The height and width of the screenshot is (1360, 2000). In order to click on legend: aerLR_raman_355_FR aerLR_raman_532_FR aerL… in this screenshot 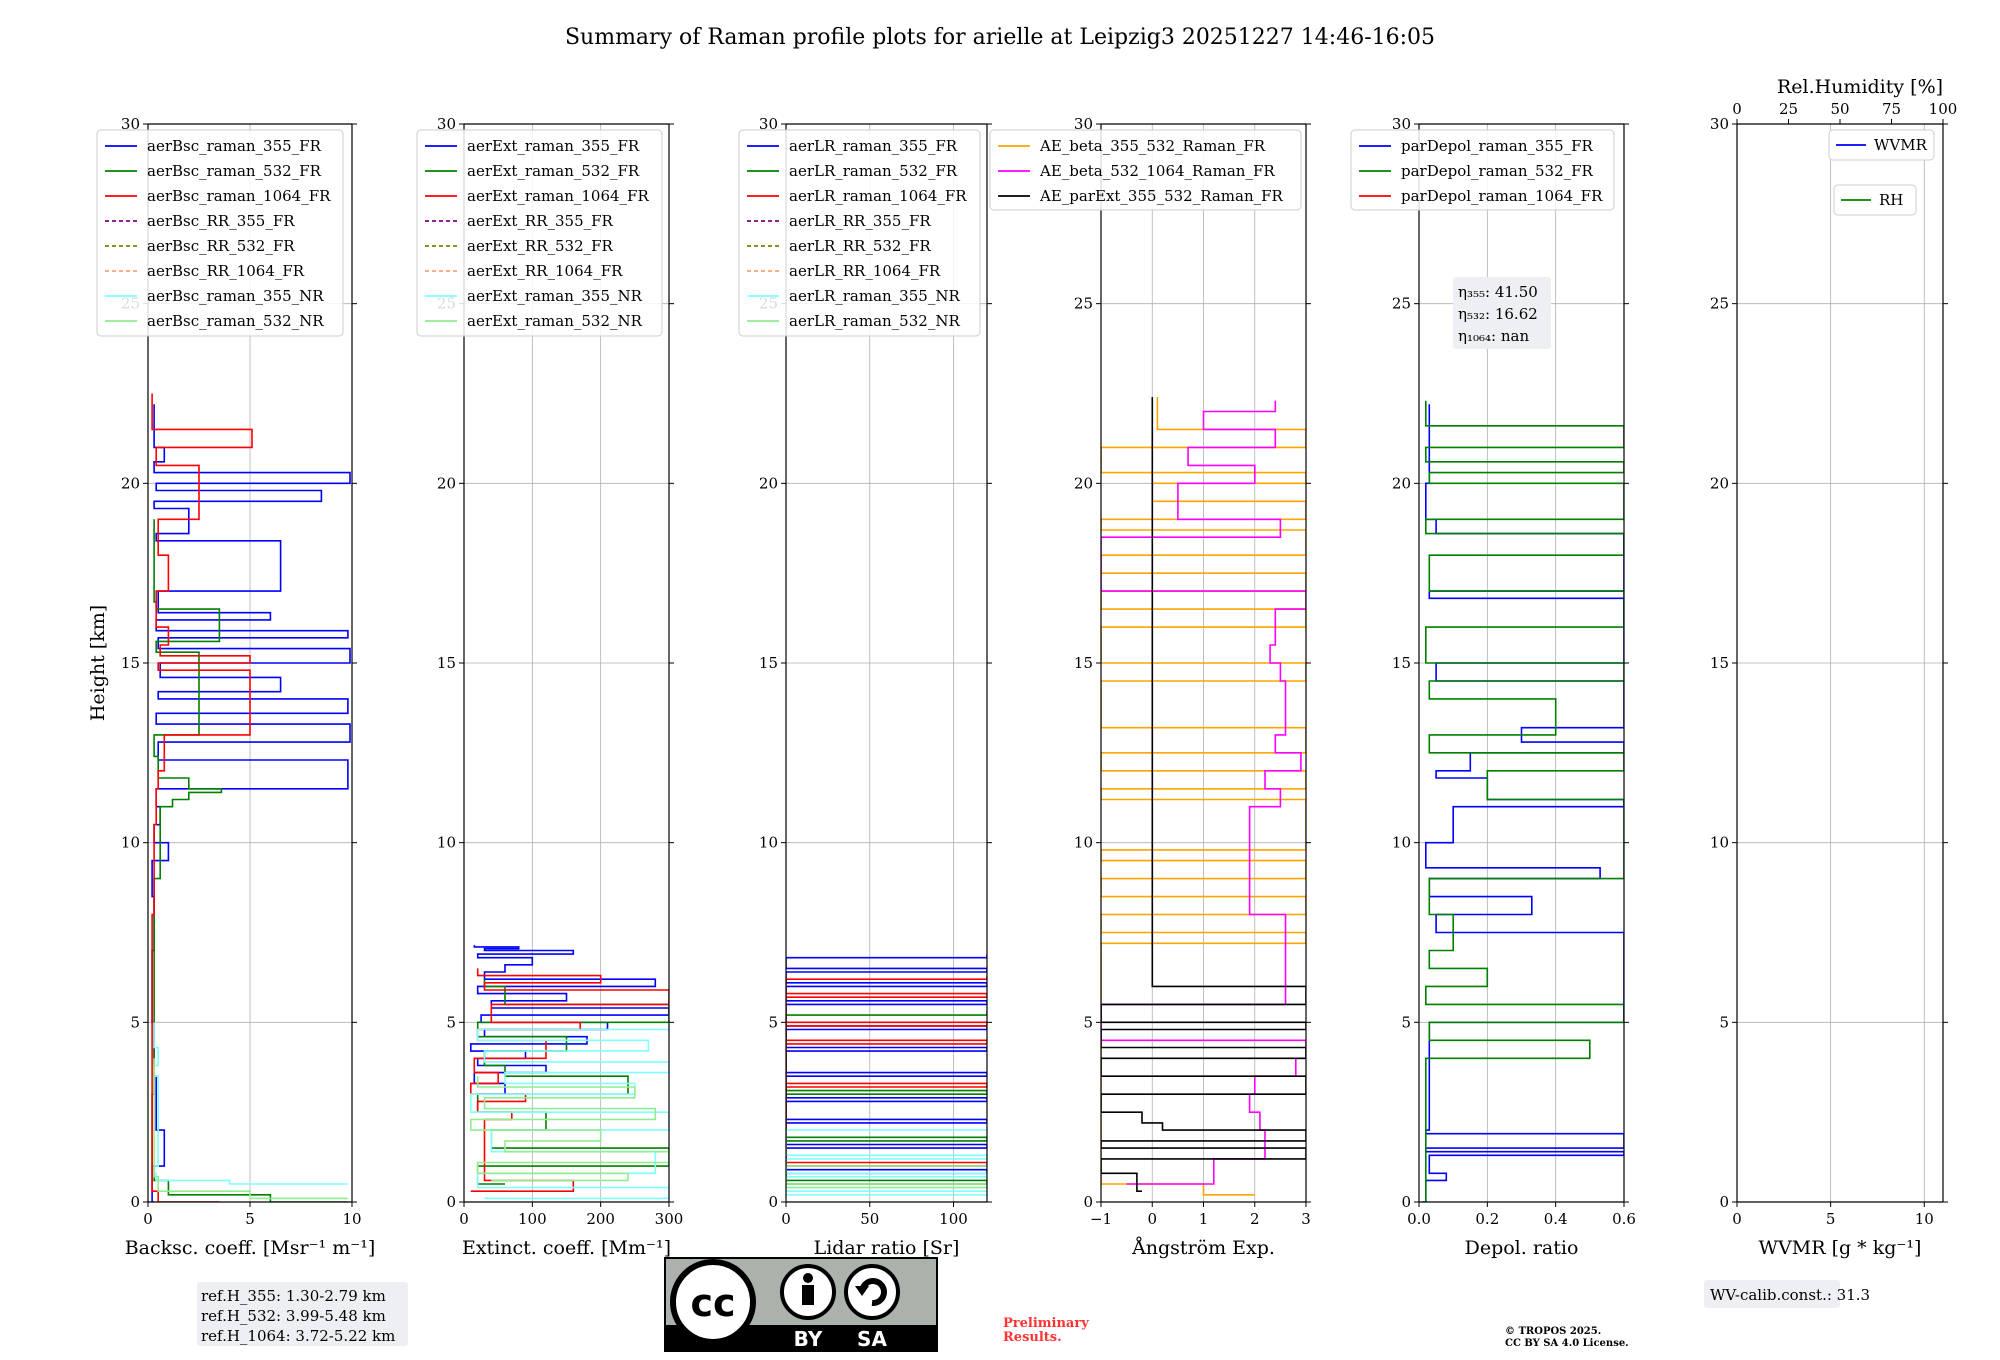, I will do `click(859, 233)`.